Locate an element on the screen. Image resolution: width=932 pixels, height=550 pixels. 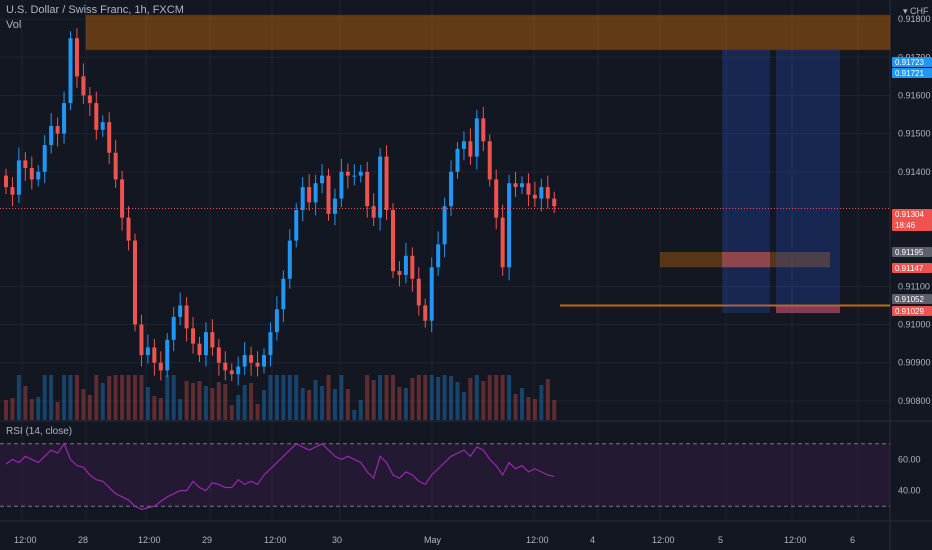
price-badge-label: 0.91029 is located at coordinates (909, 311).